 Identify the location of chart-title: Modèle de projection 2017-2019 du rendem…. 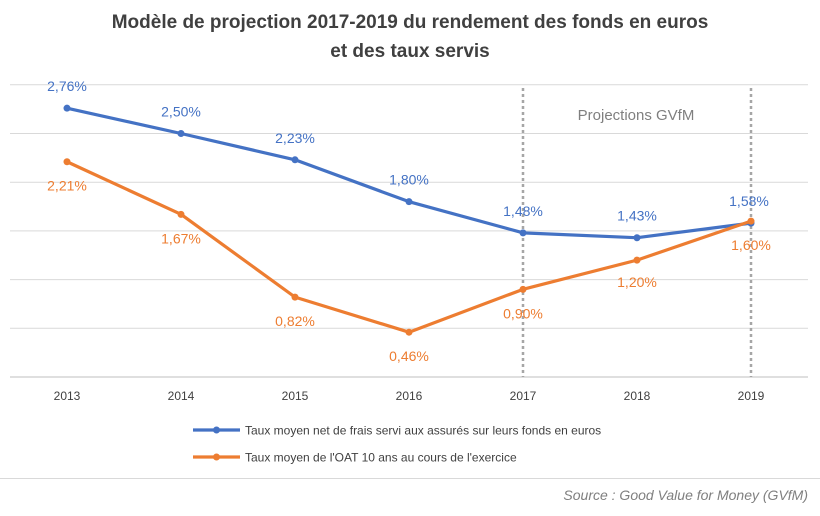
(410, 37).